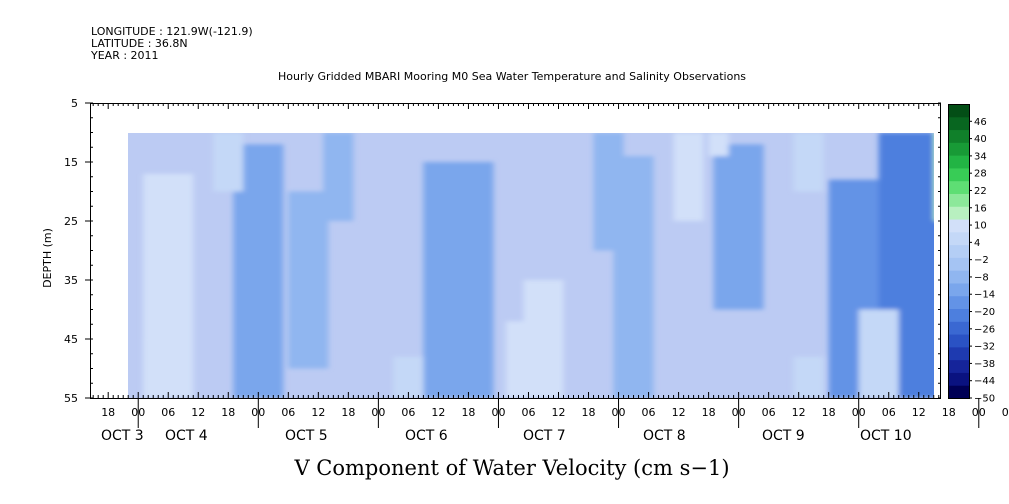 The height and width of the screenshot is (504, 1009). Describe the element at coordinates (977, 243) in the screenshot. I see `colorbar-tick-label: 4` at that location.